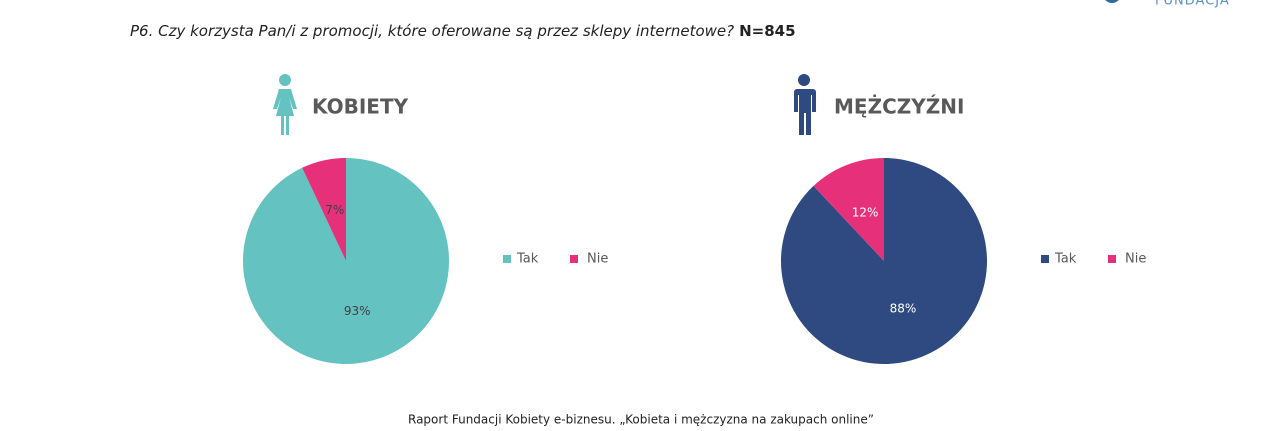 Image resolution: width=1274 pixels, height=431 pixels. I want to click on chart-title: MĘŻCZYŹNI, so click(899, 107).